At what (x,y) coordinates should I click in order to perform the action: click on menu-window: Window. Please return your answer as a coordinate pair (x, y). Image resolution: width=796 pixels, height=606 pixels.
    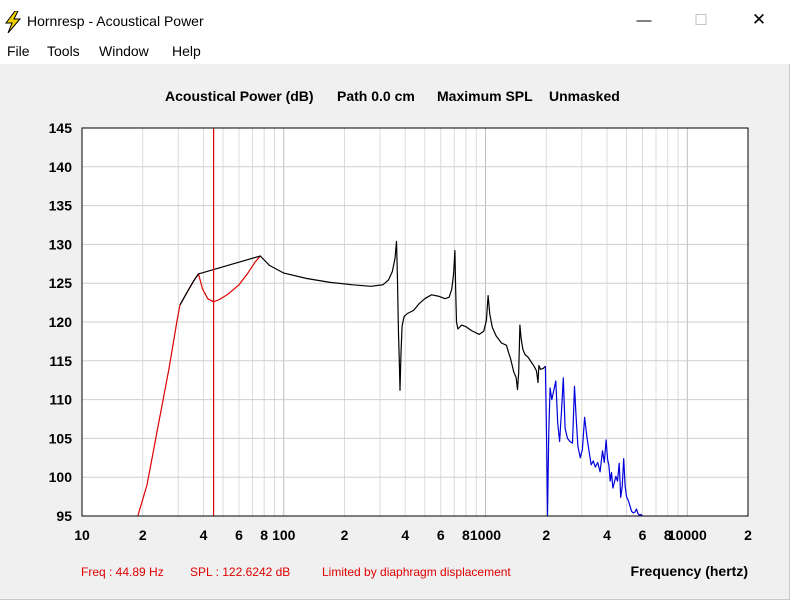
    Looking at the image, I should click on (124, 51).